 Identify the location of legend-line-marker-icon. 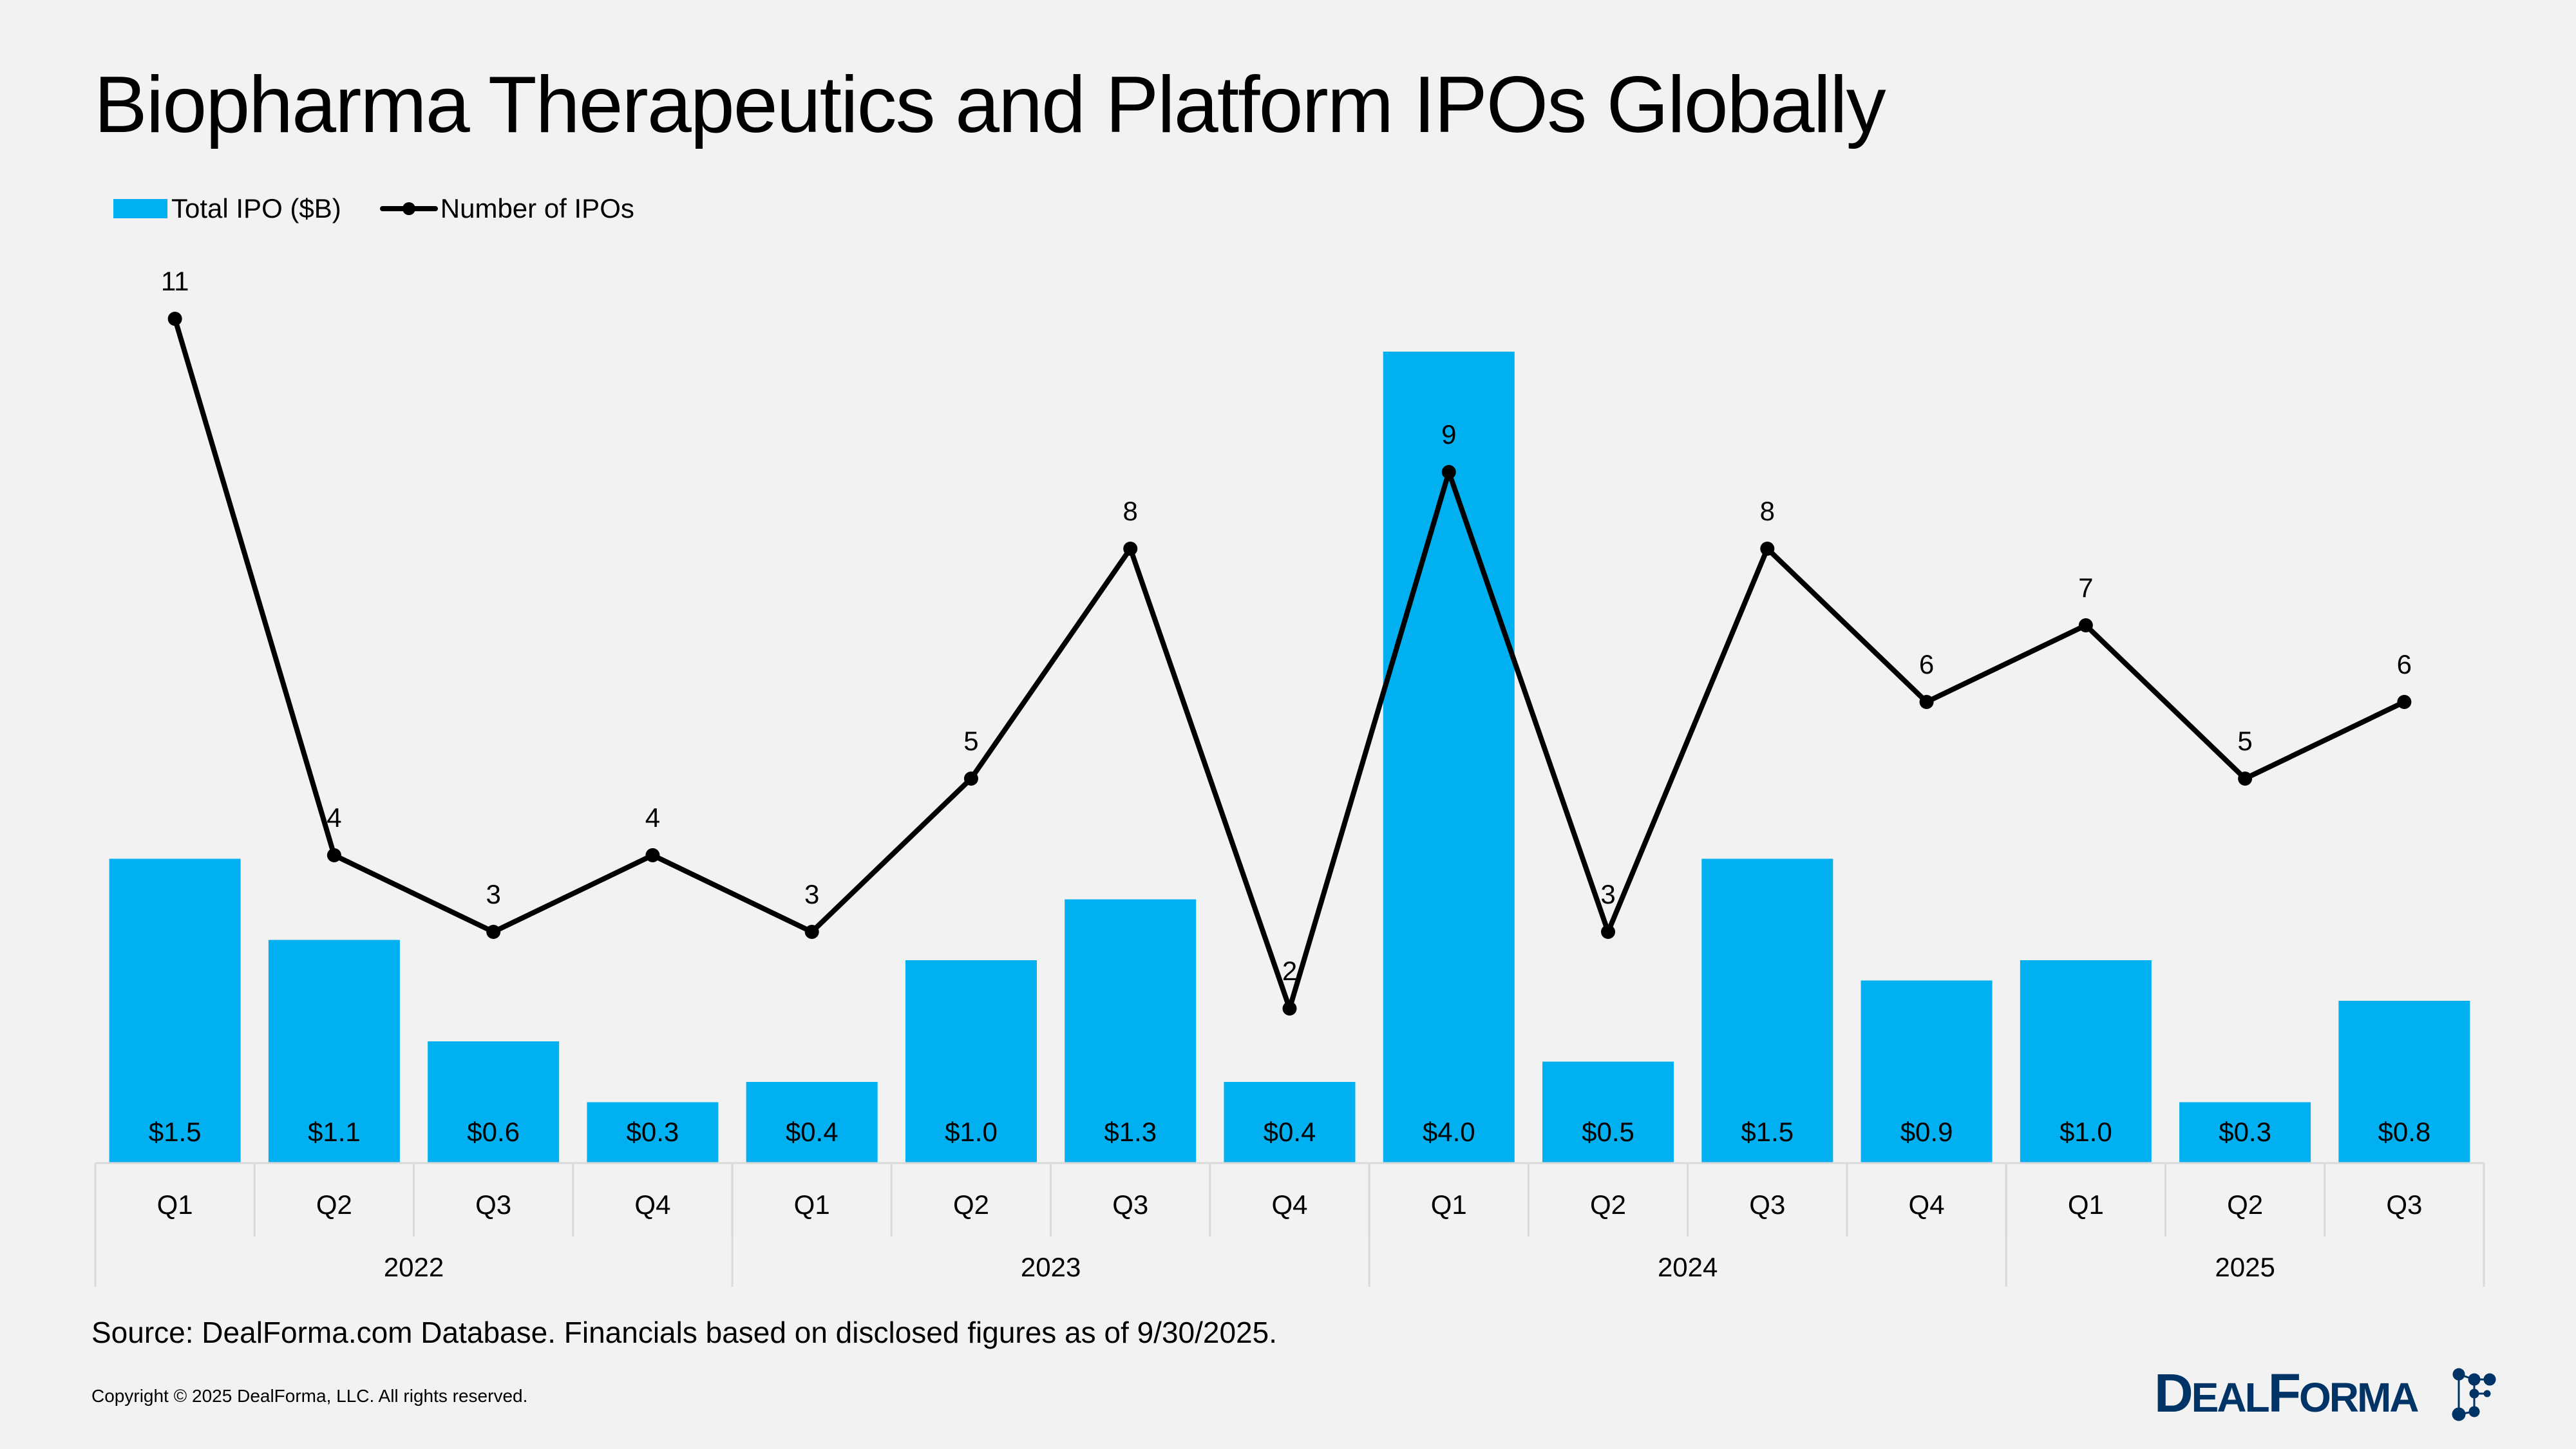
(409, 208).